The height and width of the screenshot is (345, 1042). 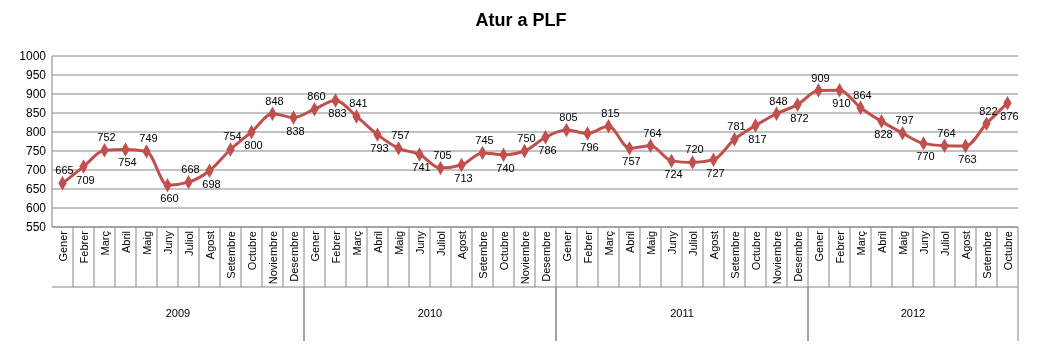 What do you see at coordinates (694, 149) in the screenshot?
I see `data-label: 720` at bounding box center [694, 149].